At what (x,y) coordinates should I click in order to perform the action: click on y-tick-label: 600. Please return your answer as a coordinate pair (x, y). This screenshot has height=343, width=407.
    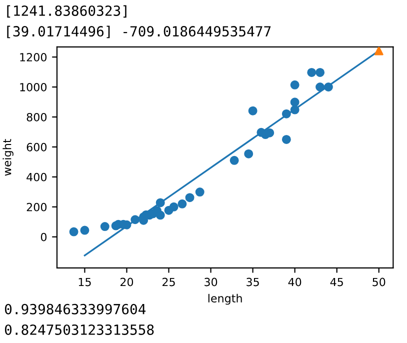
    Looking at the image, I should click on (36, 147).